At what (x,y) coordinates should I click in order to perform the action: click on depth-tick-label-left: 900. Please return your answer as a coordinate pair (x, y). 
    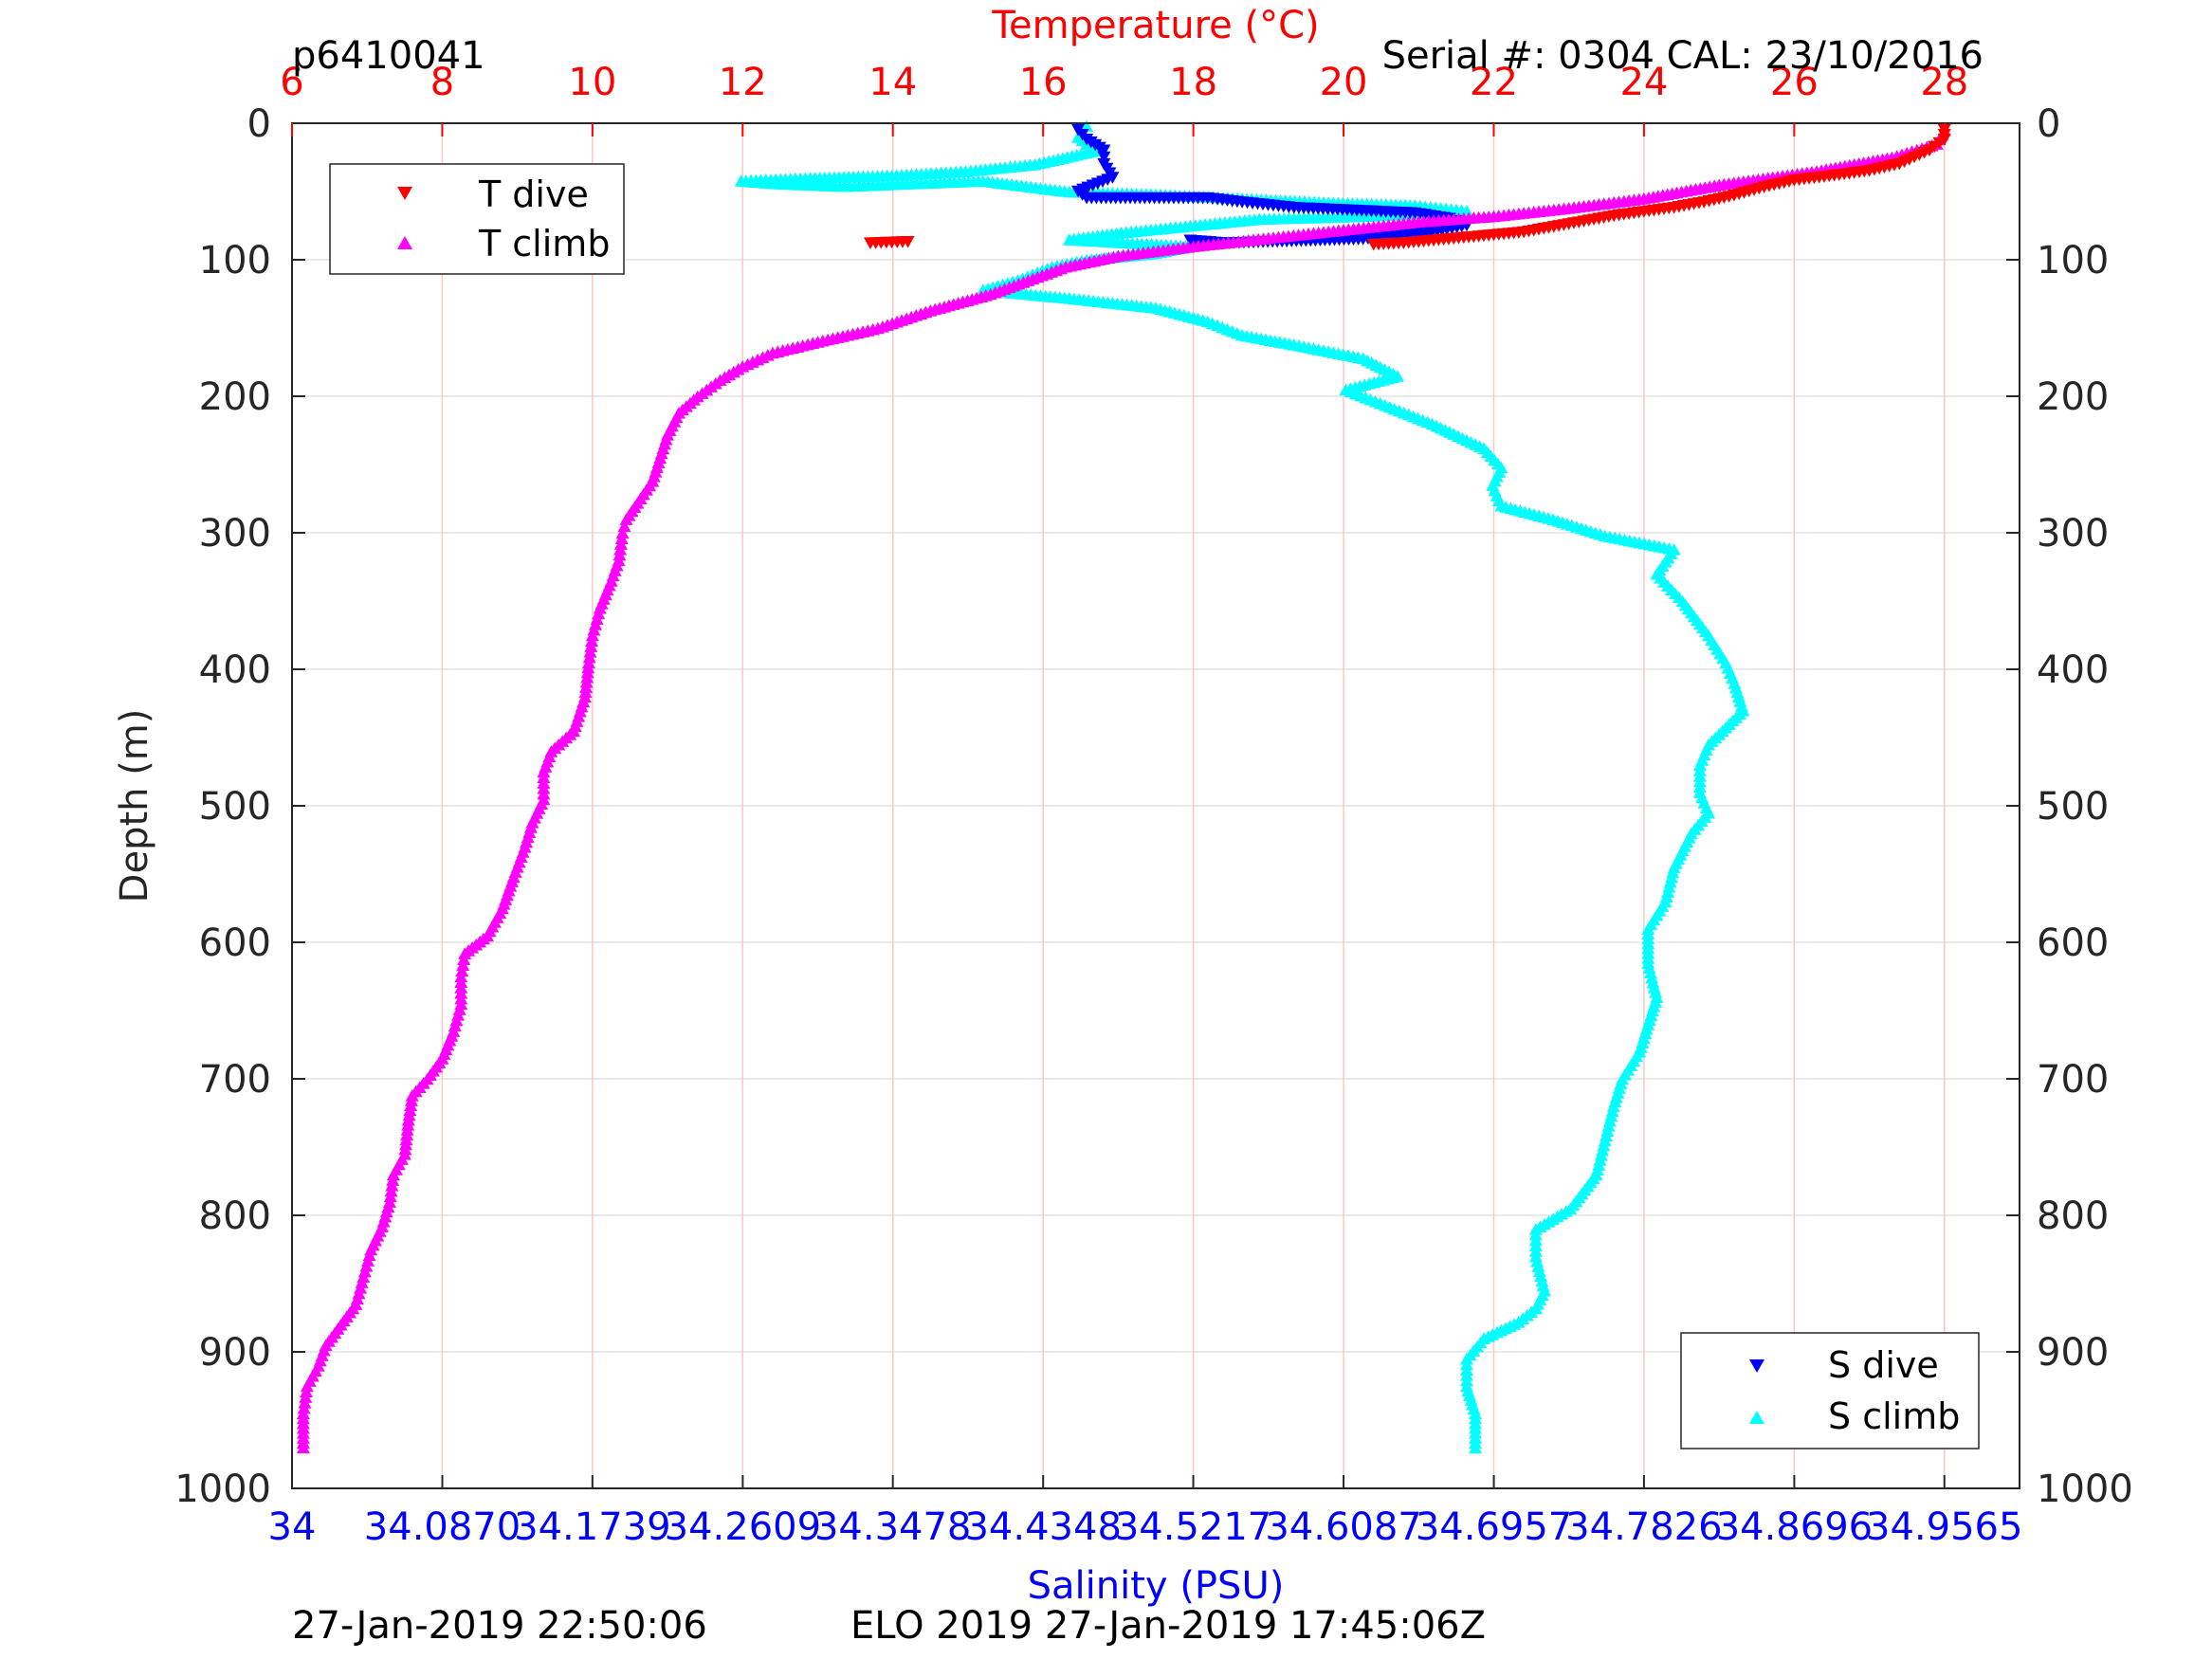
    Looking at the image, I should click on (235, 1353).